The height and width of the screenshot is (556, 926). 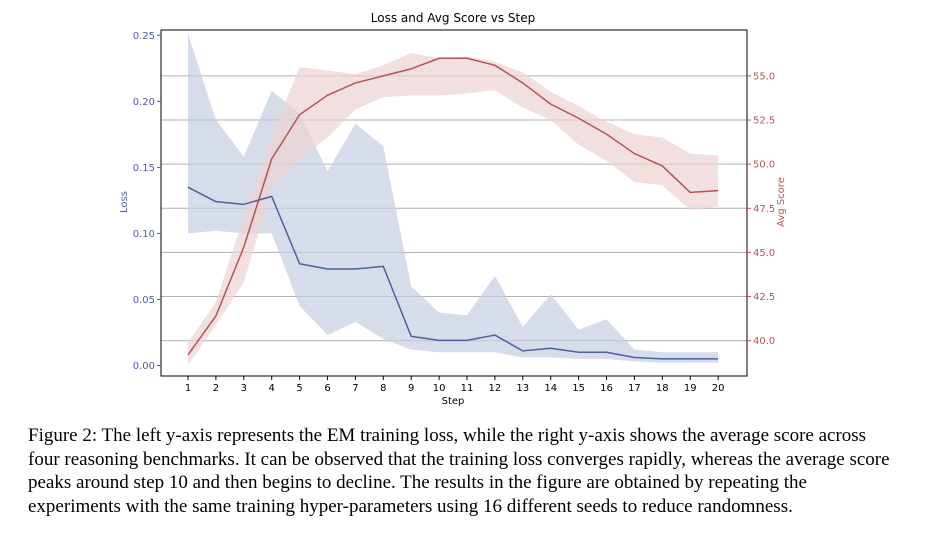 What do you see at coordinates (718, 388) in the screenshot?
I see `x-tick-label: 20` at bounding box center [718, 388].